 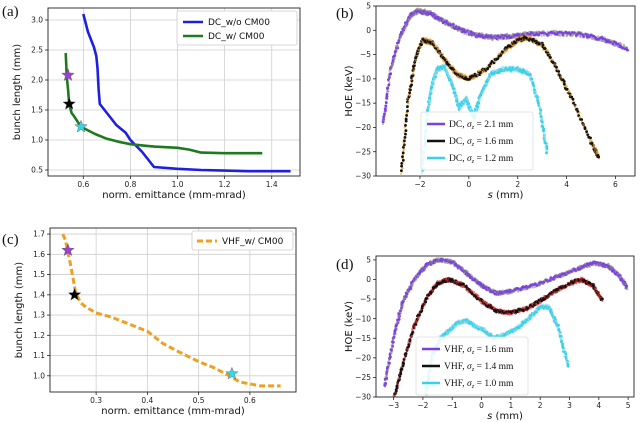 What do you see at coordinates (96, 400) in the screenshot?
I see `x-tick-label: 0.3` at bounding box center [96, 400].